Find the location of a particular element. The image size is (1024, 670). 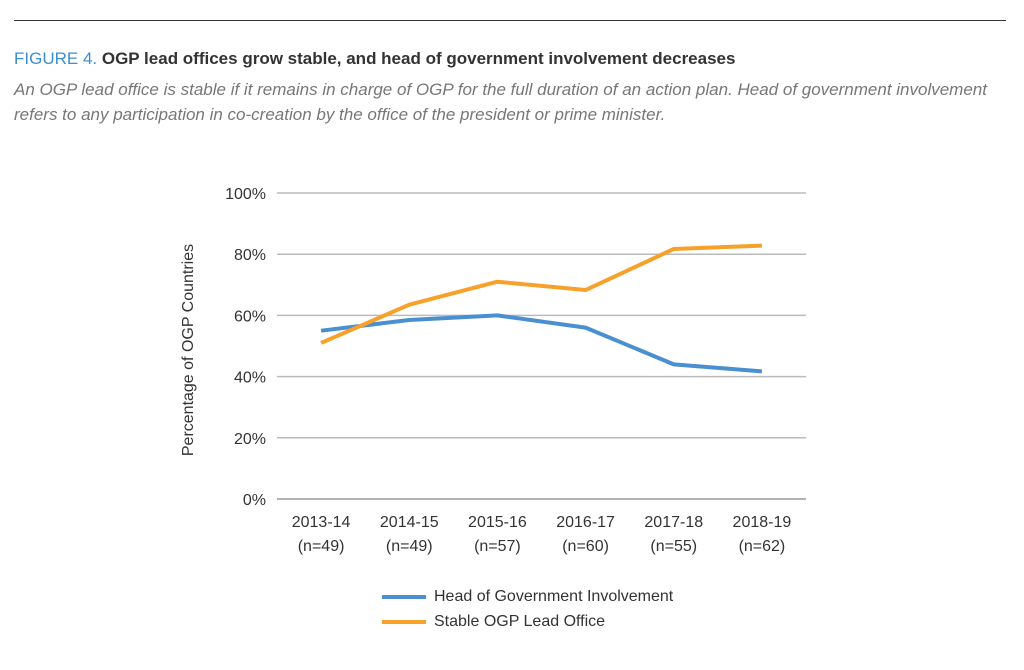

y-tick-label: 0% is located at coordinates (254, 500).